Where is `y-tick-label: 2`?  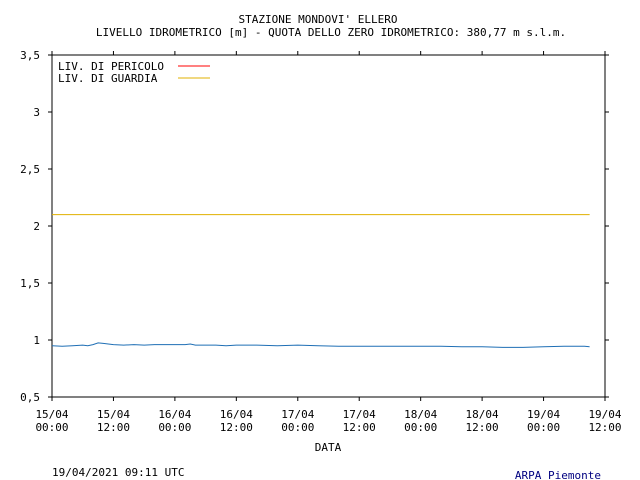
y-tick-label: 2 is located at coordinates (36, 226).